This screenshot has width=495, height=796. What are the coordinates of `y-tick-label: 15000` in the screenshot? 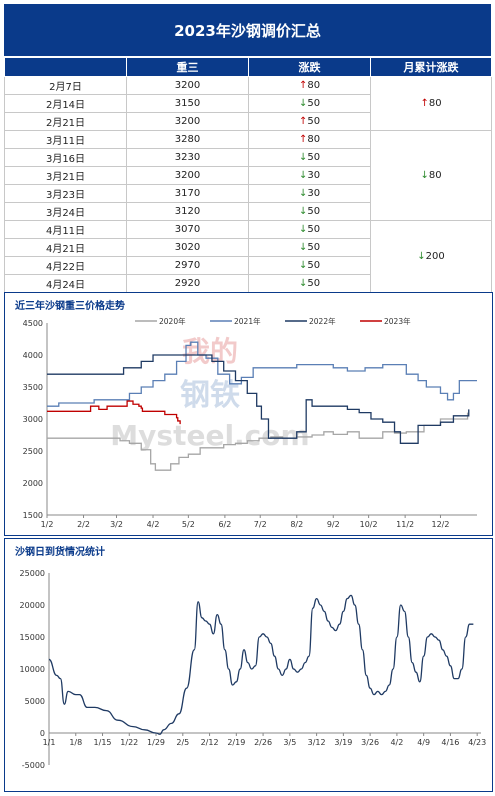 It's located at (32, 637).